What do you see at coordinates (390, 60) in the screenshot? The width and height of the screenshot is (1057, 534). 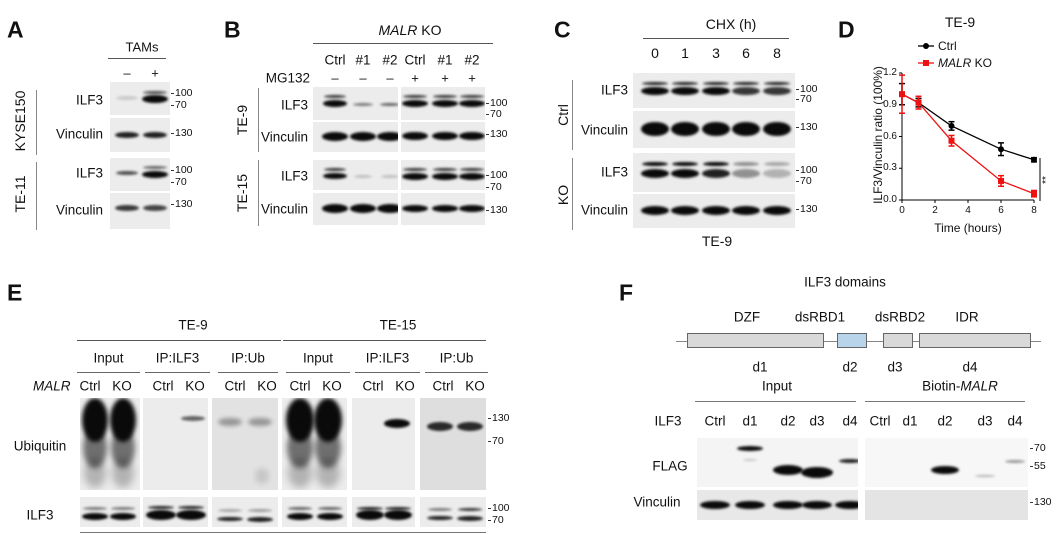 I see `lane-label: #2` at bounding box center [390, 60].